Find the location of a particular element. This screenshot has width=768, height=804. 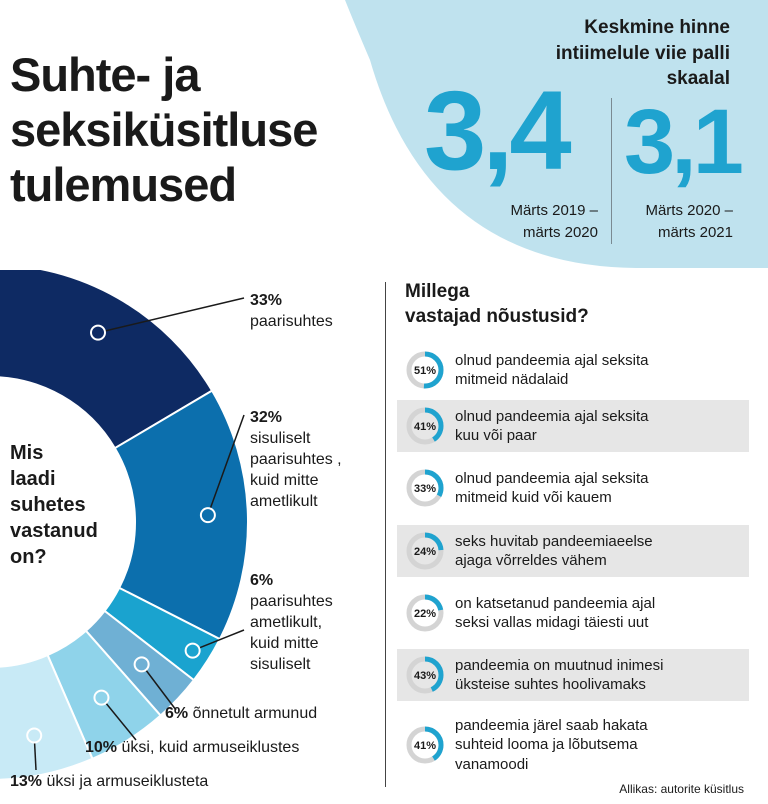

average-title-line-3: skaalal is located at coordinates (698, 79).